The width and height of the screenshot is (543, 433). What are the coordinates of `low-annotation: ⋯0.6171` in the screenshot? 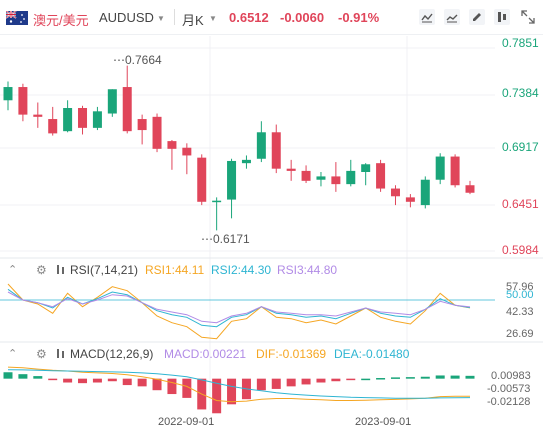 It's located at (225, 239).